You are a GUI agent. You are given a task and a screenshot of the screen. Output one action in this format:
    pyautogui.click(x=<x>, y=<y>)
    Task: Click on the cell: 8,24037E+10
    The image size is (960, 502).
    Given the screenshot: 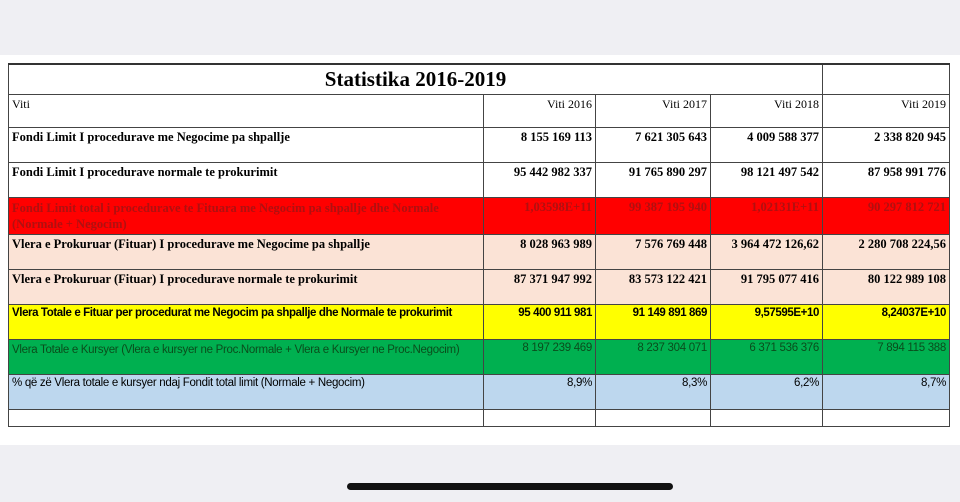 What is the action you would take?
    pyautogui.click(x=886, y=322)
    